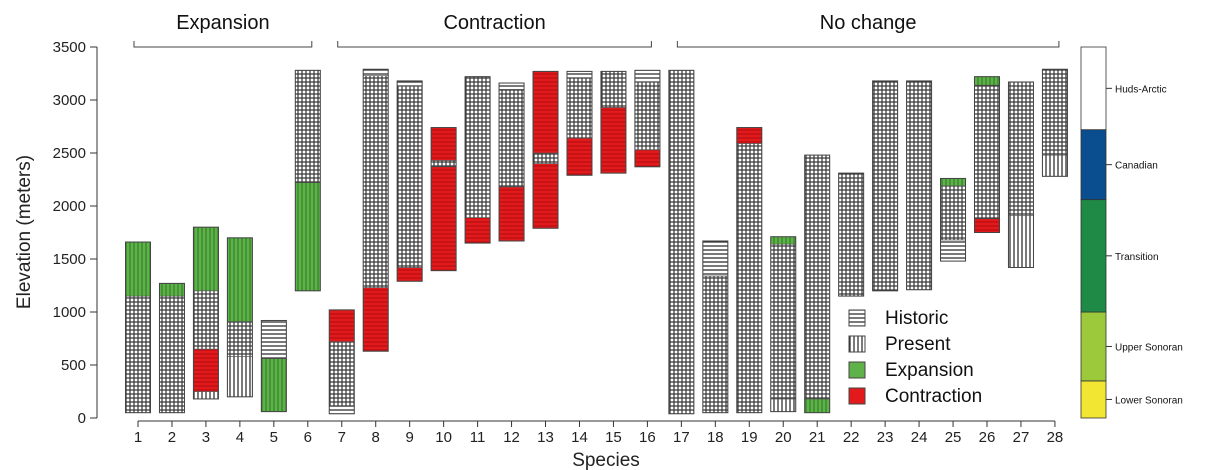 The width and height of the screenshot is (1211, 470). What do you see at coordinates (919, 437) in the screenshot?
I see `x-tick-label: 24` at bounding box center [919, 437].